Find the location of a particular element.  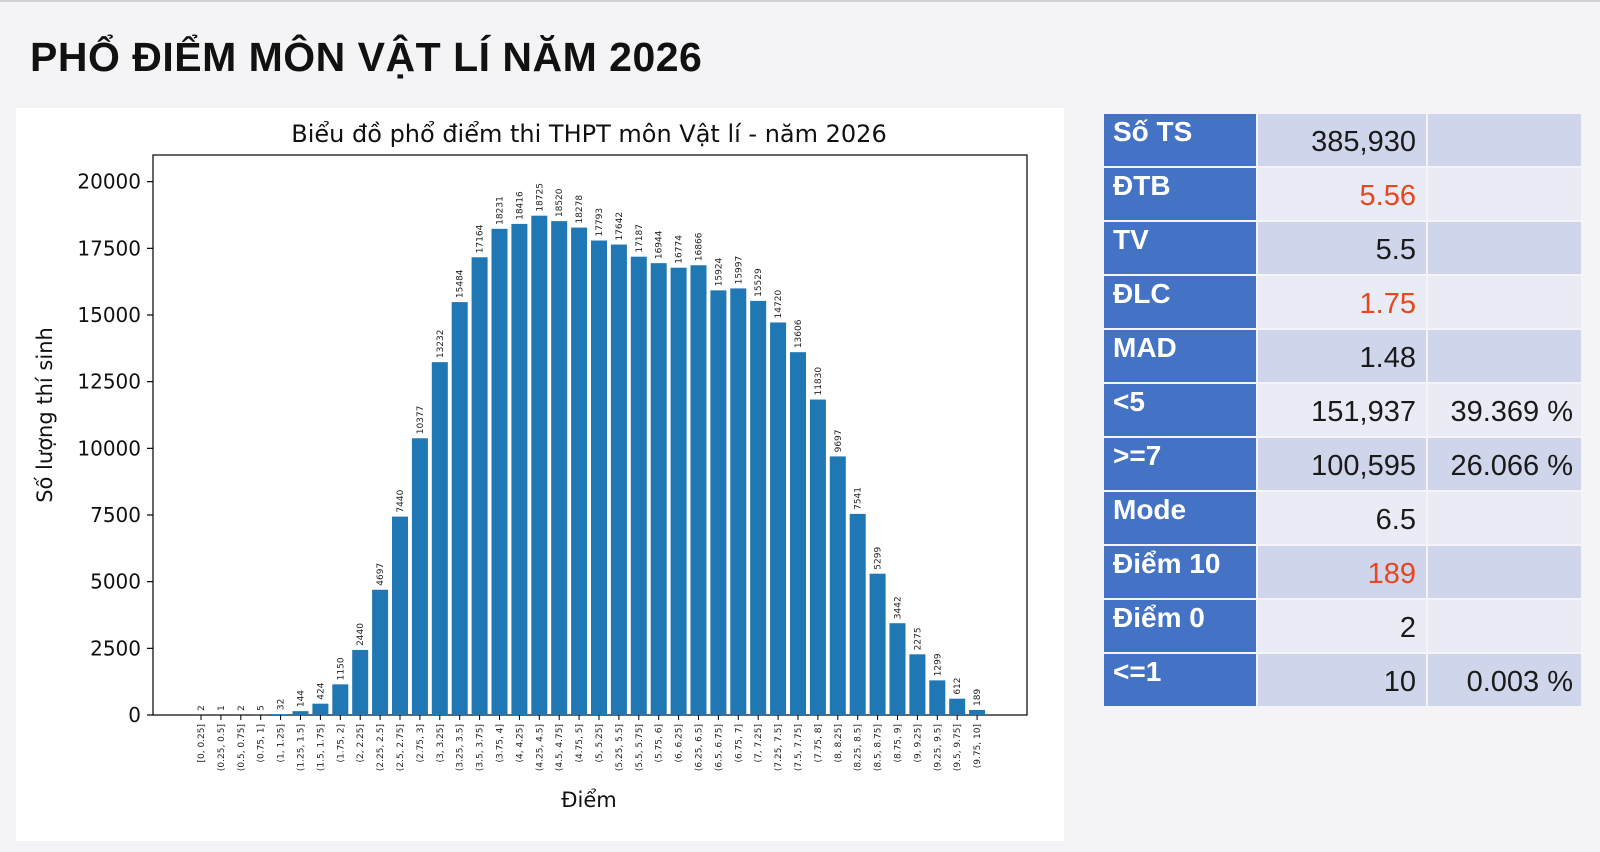

stats-row: >=7 100,595 26.066 % is located at coordinates (1342, 464).